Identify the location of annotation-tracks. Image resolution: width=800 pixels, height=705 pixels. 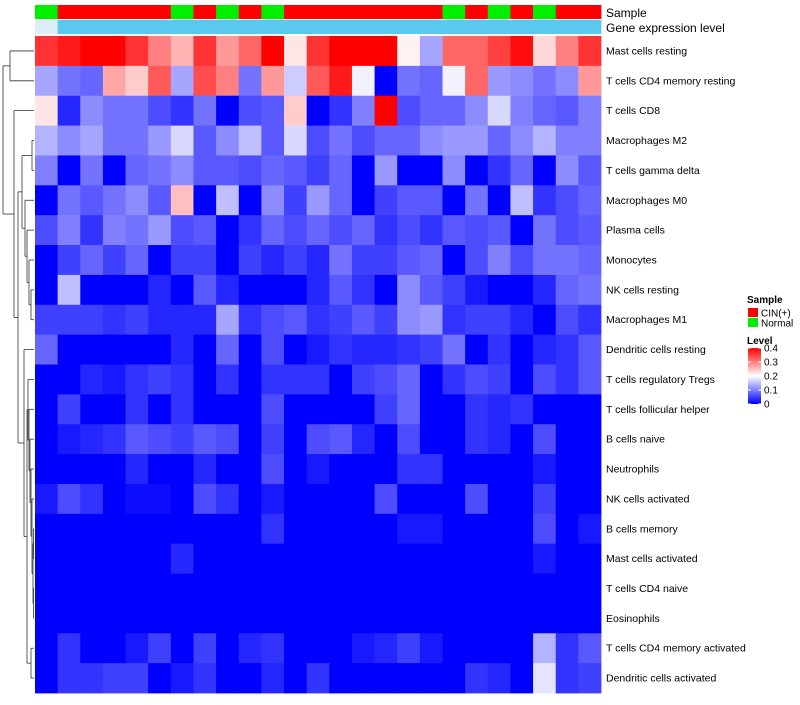
(318, 19).